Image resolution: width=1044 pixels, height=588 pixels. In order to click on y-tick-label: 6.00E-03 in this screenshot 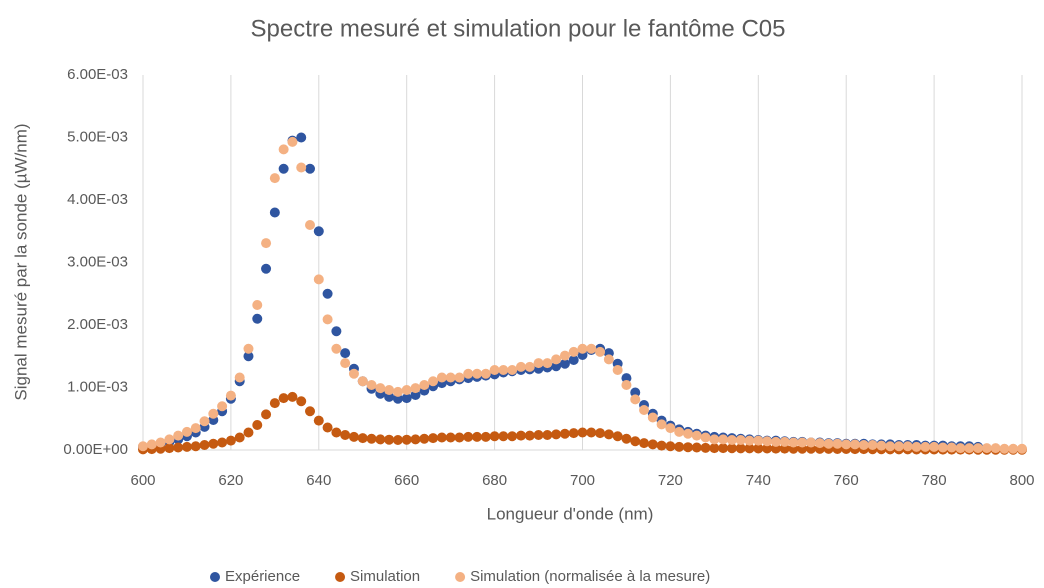, I will do `click(97, 74)`.